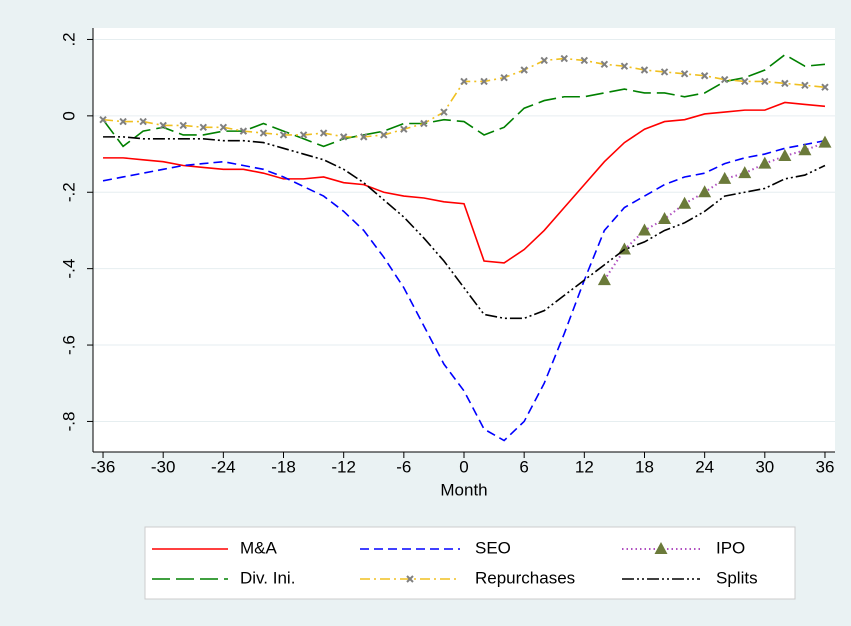  I want to click on series-line, so click(464, 100).